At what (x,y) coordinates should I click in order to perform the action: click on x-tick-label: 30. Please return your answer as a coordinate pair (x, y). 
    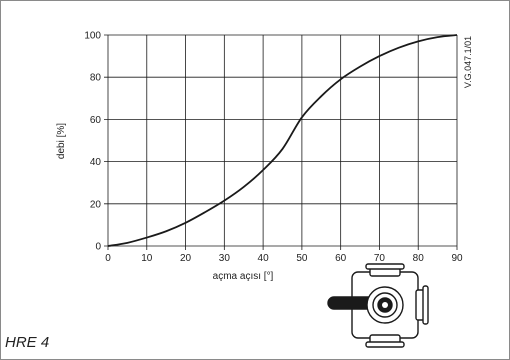
    Looking at the image, I should click on (225, 258).